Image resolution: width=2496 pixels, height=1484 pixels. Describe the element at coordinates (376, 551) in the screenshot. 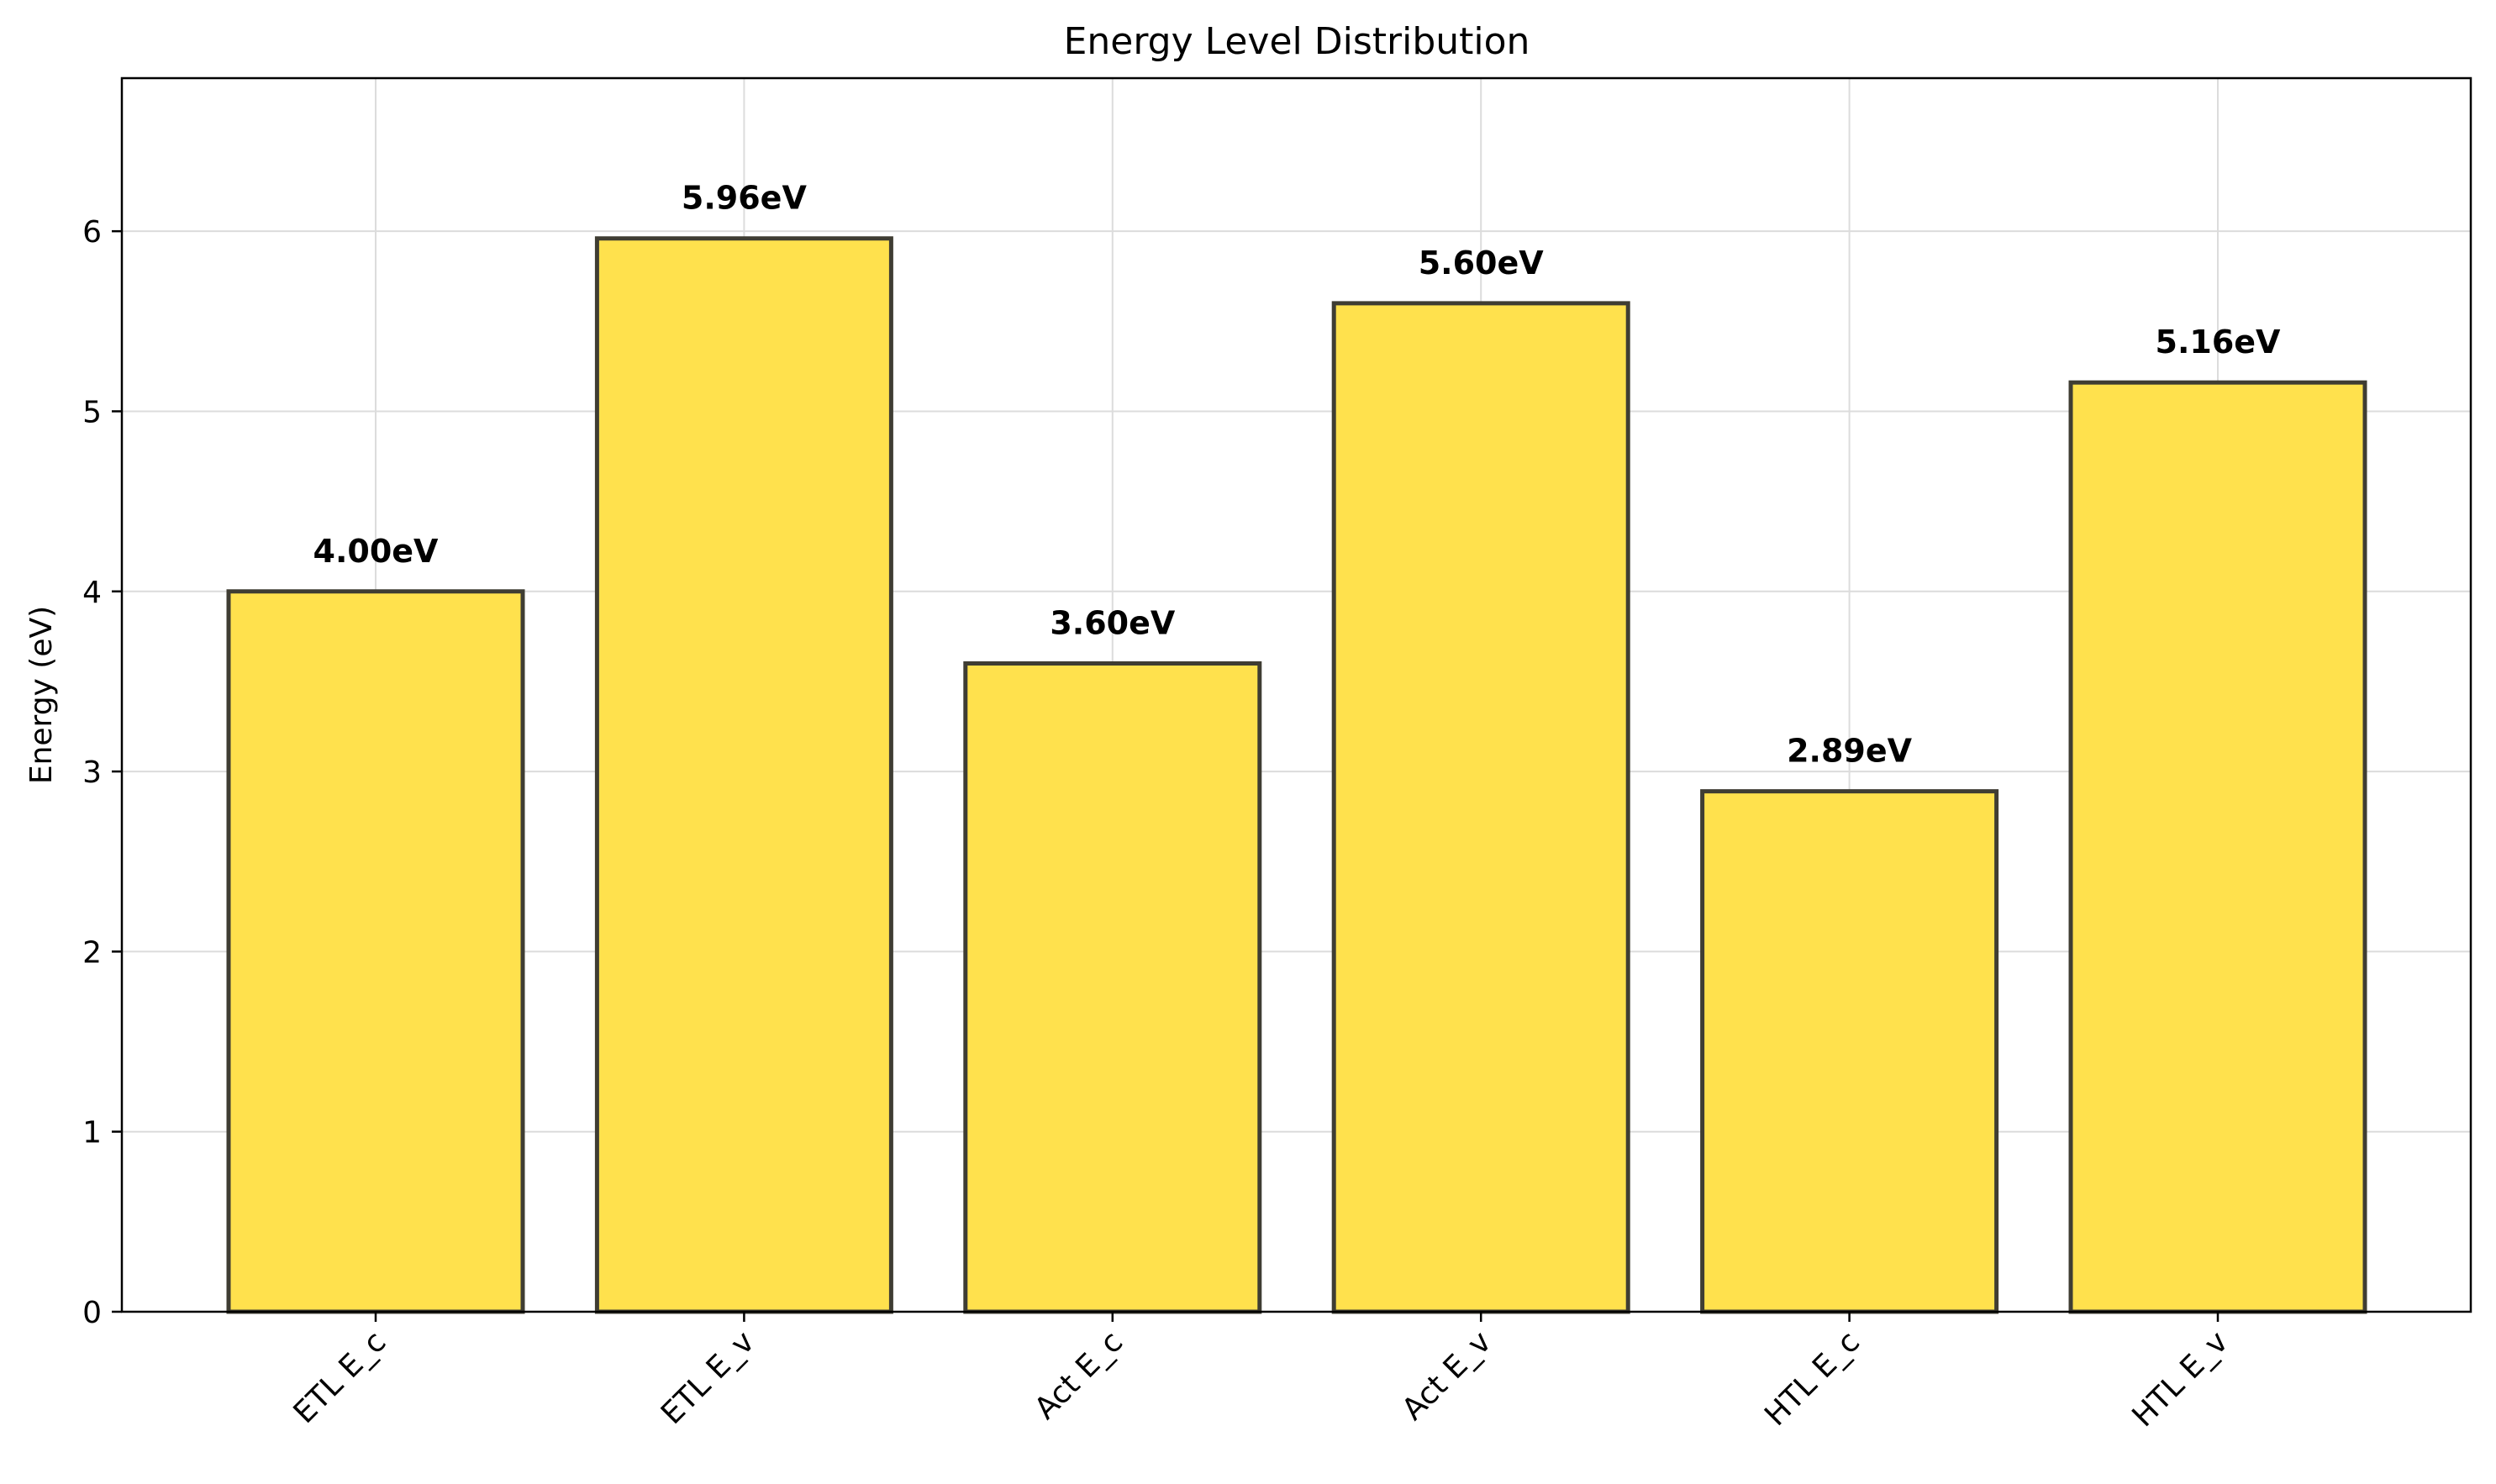

I see `data-label: 4.00eV` at that location.